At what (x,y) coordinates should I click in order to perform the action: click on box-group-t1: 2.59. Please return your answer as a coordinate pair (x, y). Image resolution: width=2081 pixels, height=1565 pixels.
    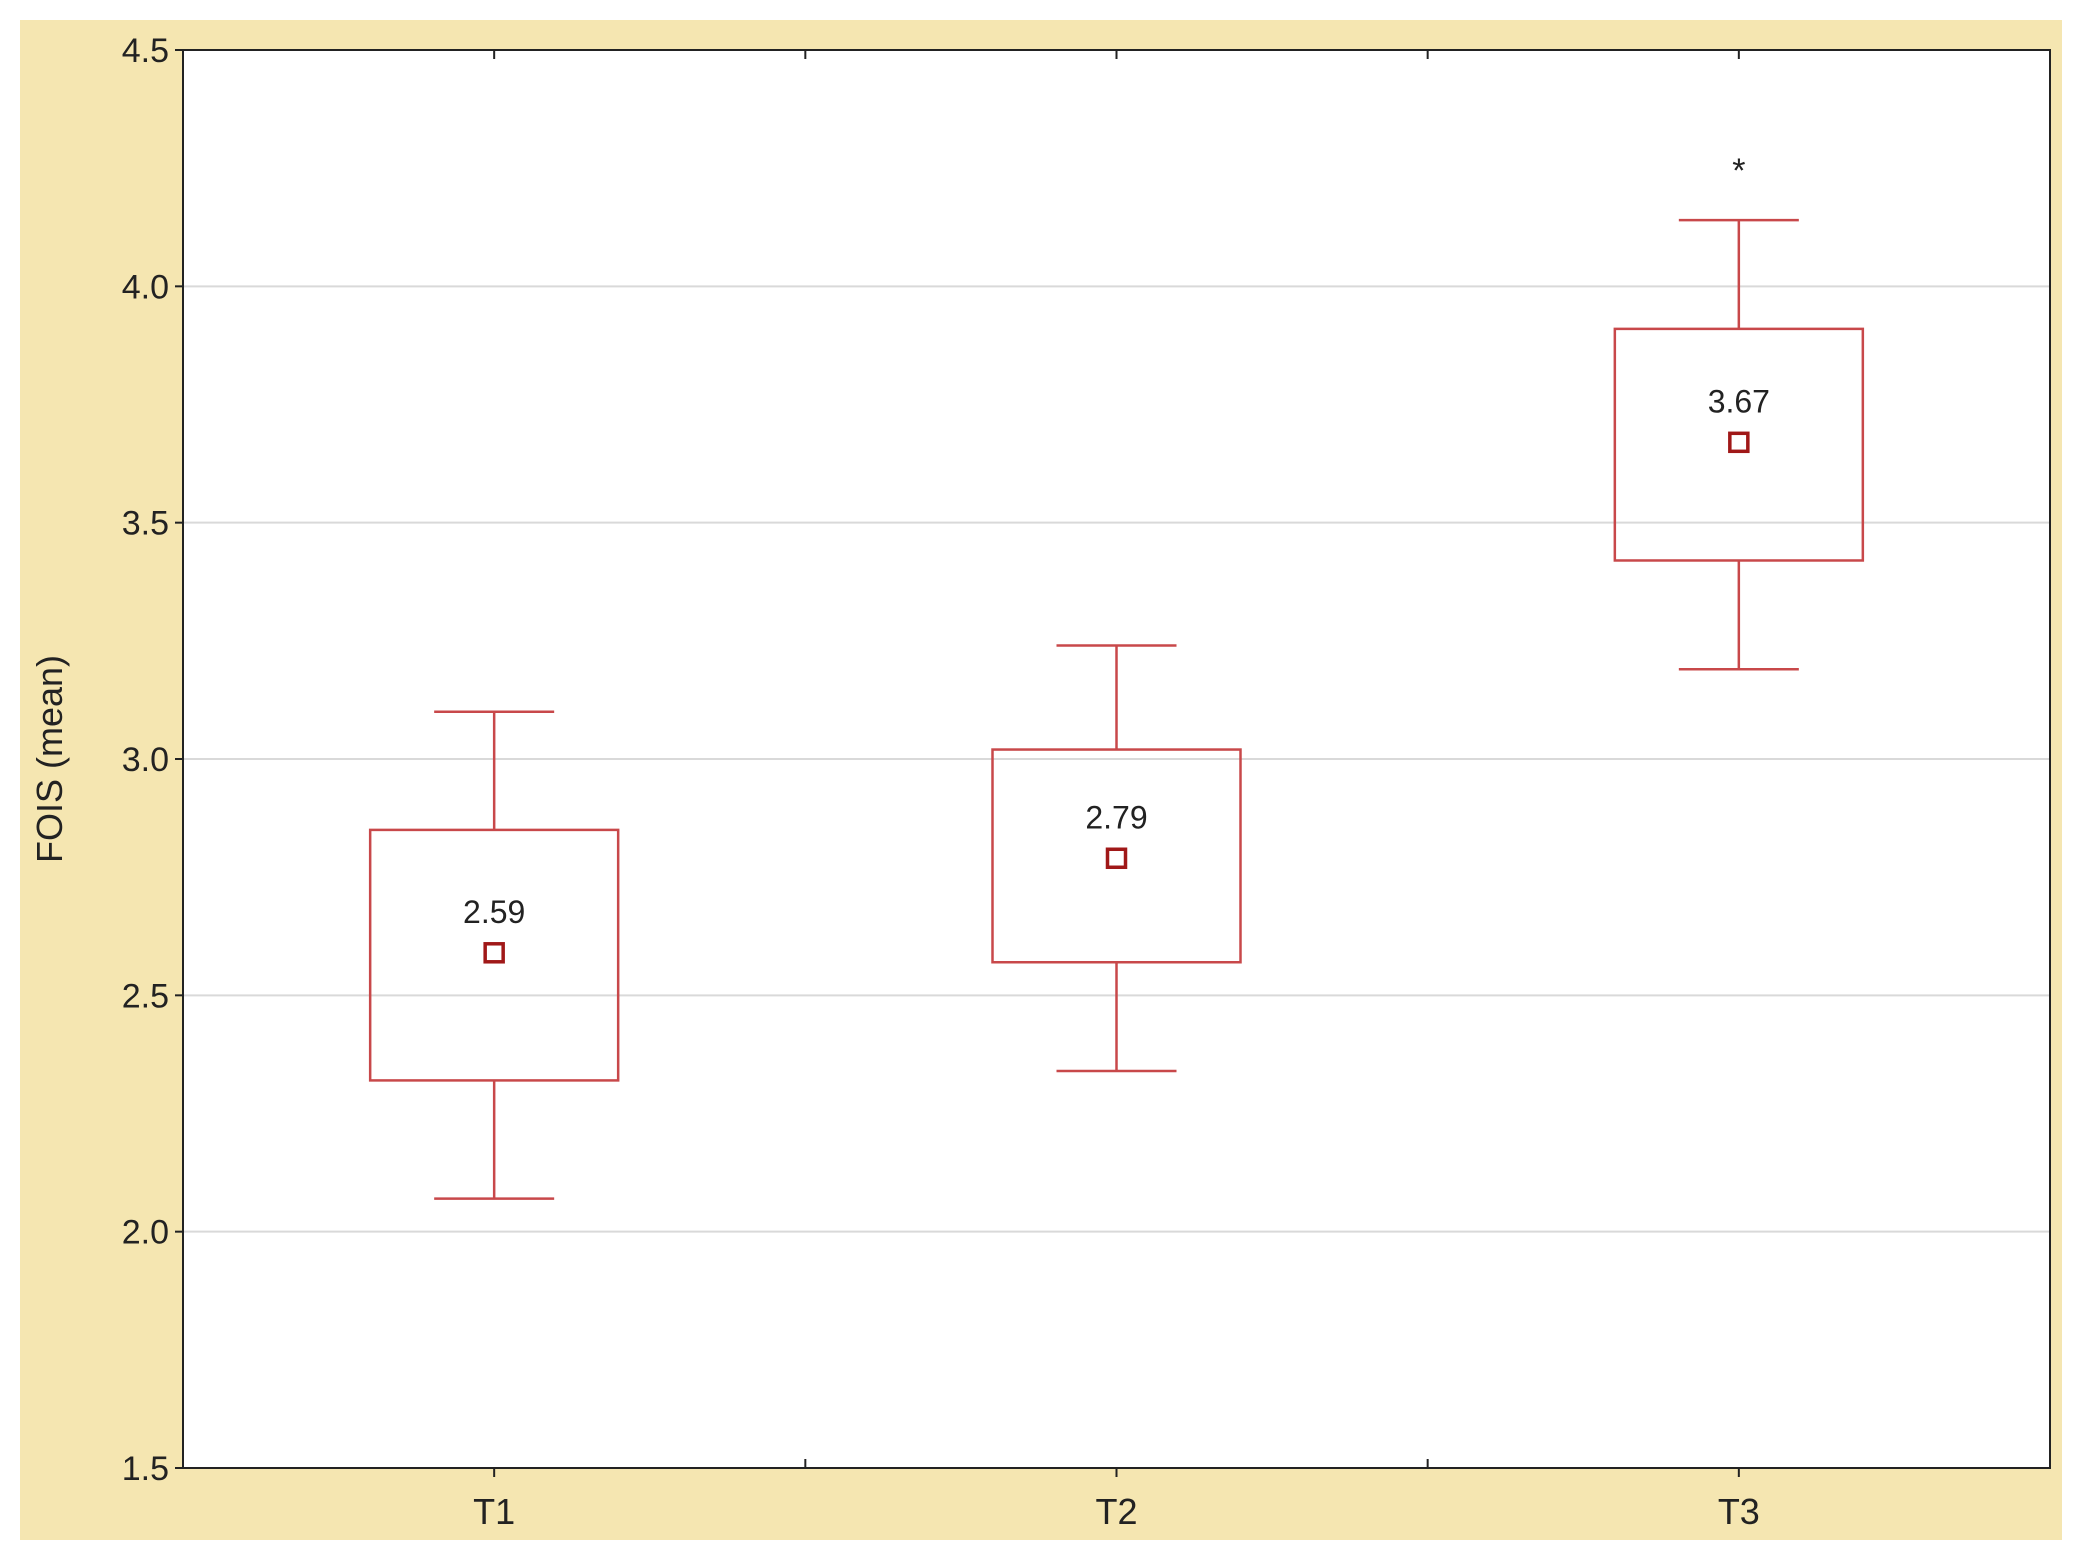
    Looking at the image, I should click on (494, 955).